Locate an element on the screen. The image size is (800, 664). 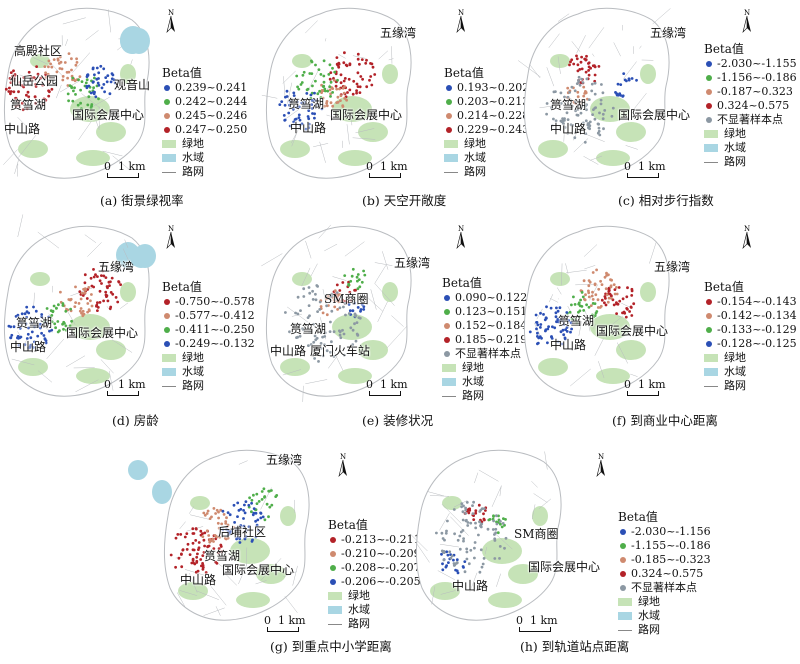
legend-item-green: 绿地 is located at coordinates (750, 358).